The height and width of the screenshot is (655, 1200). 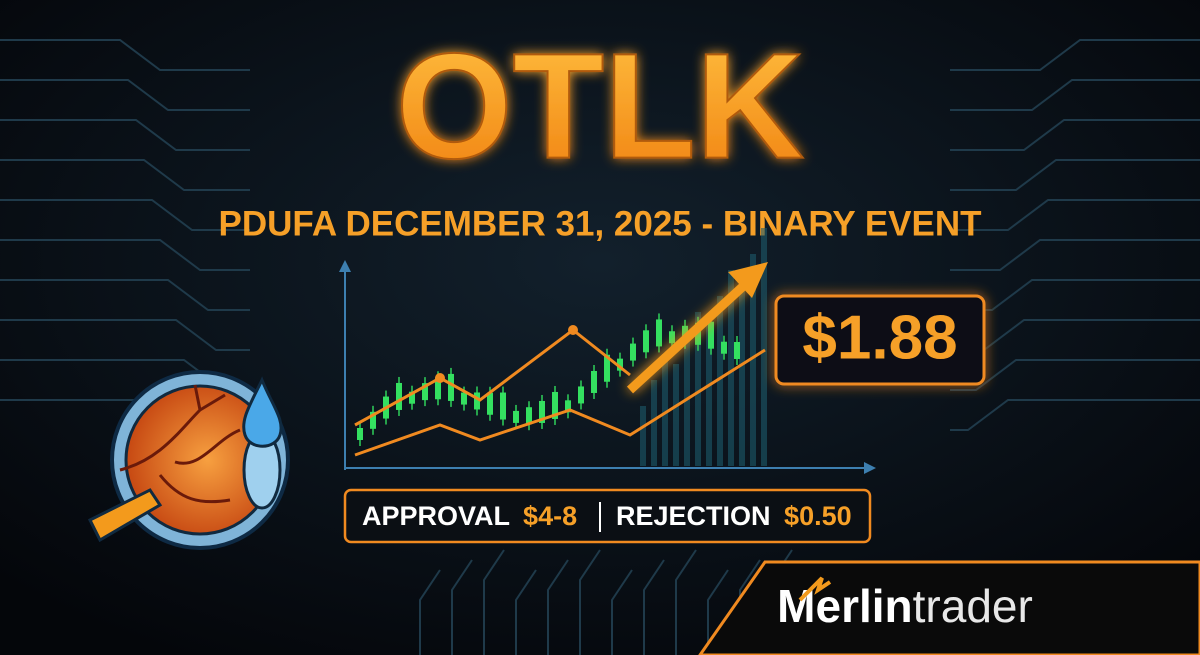 I want to click on up-arrow, so click(x=690, y=335).